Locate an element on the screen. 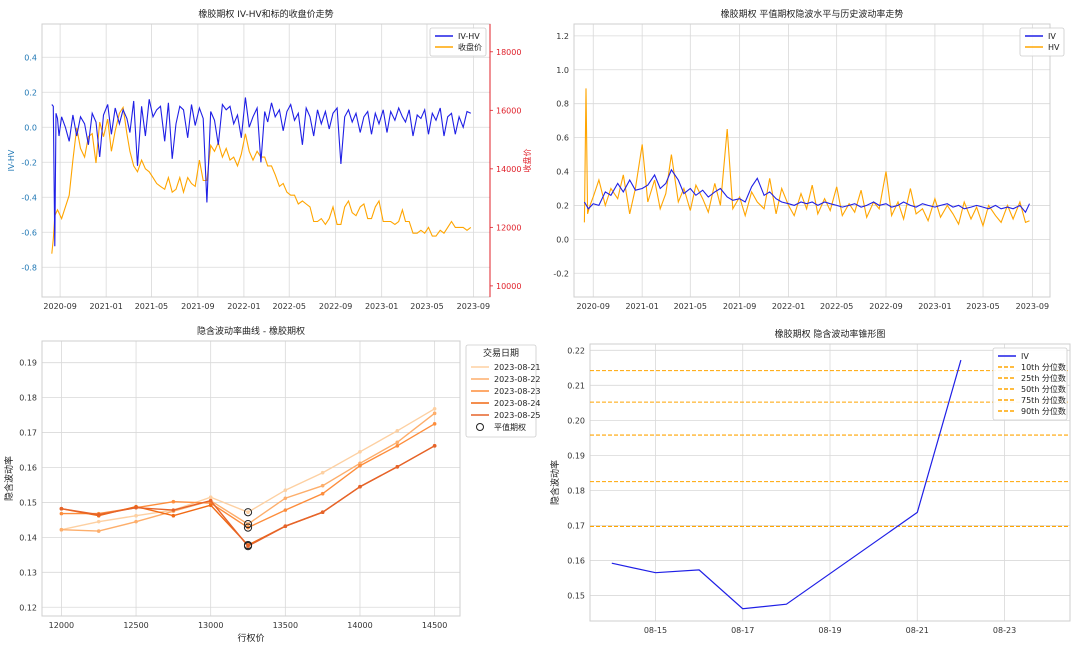 This screenshot has width=1080, height=646. y-right-tick-label: 18000 is located at coordinates (508, 52).